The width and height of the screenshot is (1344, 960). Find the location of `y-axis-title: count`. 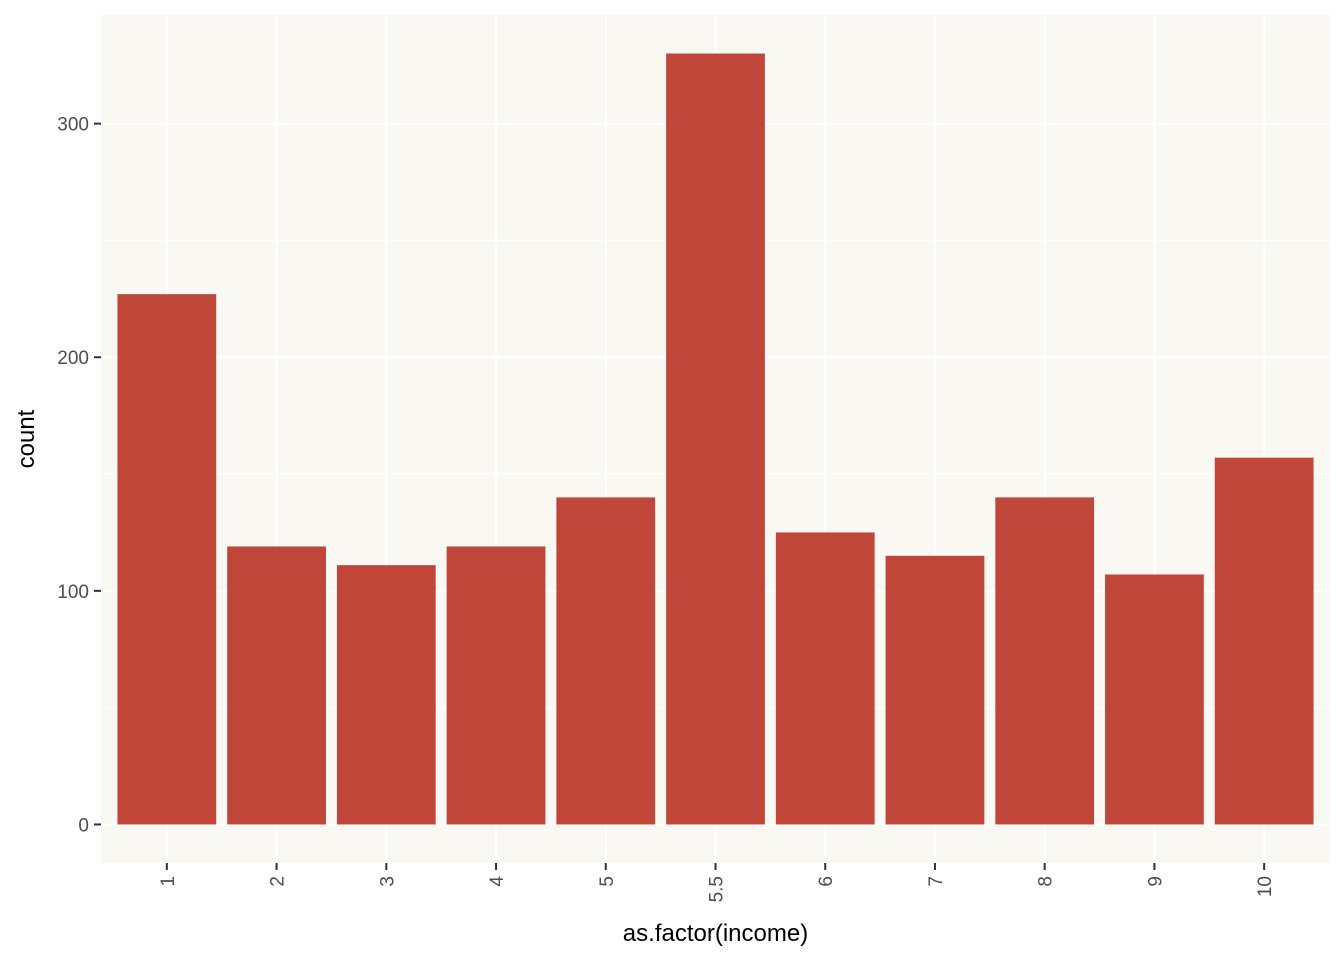

y-axis-title: count is located at coordinates (26, 438).